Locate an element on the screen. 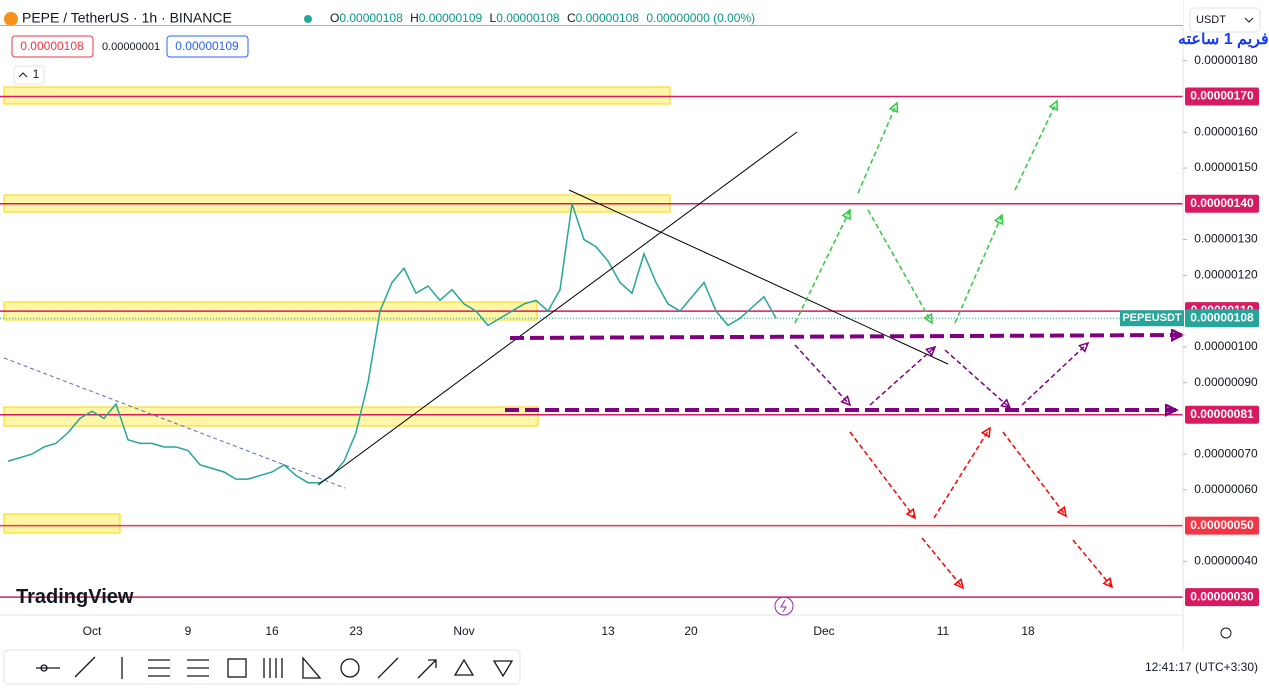 The height and width of the screenshot is (691, 1269). header-bg is located at coordinates (591, 12).